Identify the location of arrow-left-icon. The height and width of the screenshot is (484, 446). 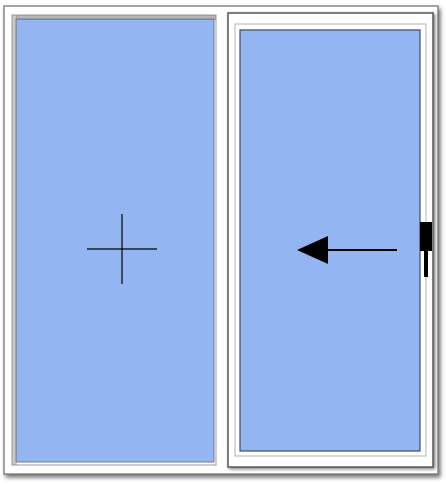
(347, 250).